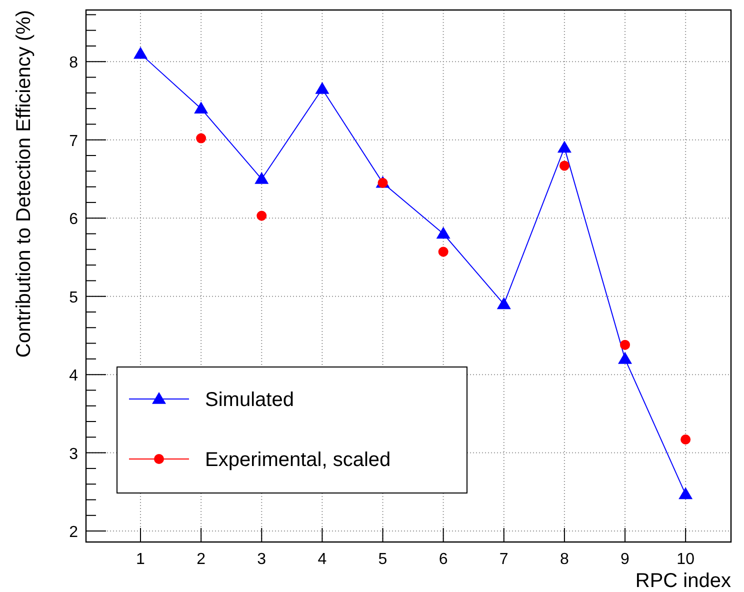 This screenshot has width=744, height=592. I want to click on x-tick-label: 3, so click(261, 559).